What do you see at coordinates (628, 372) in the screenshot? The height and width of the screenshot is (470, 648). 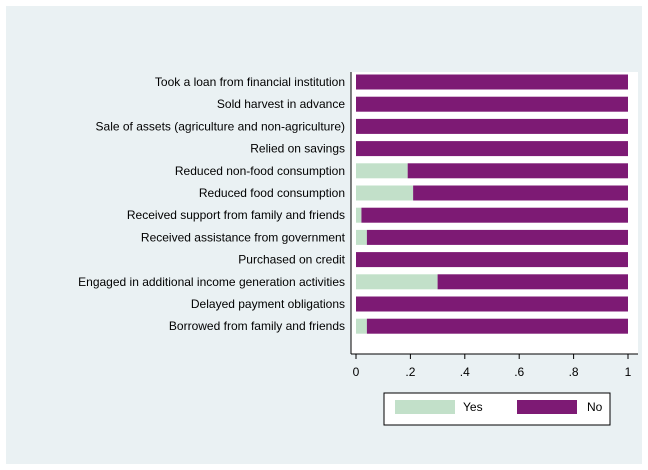 I see `x-tick-label-5: 1` at bounding box center [628, 372].